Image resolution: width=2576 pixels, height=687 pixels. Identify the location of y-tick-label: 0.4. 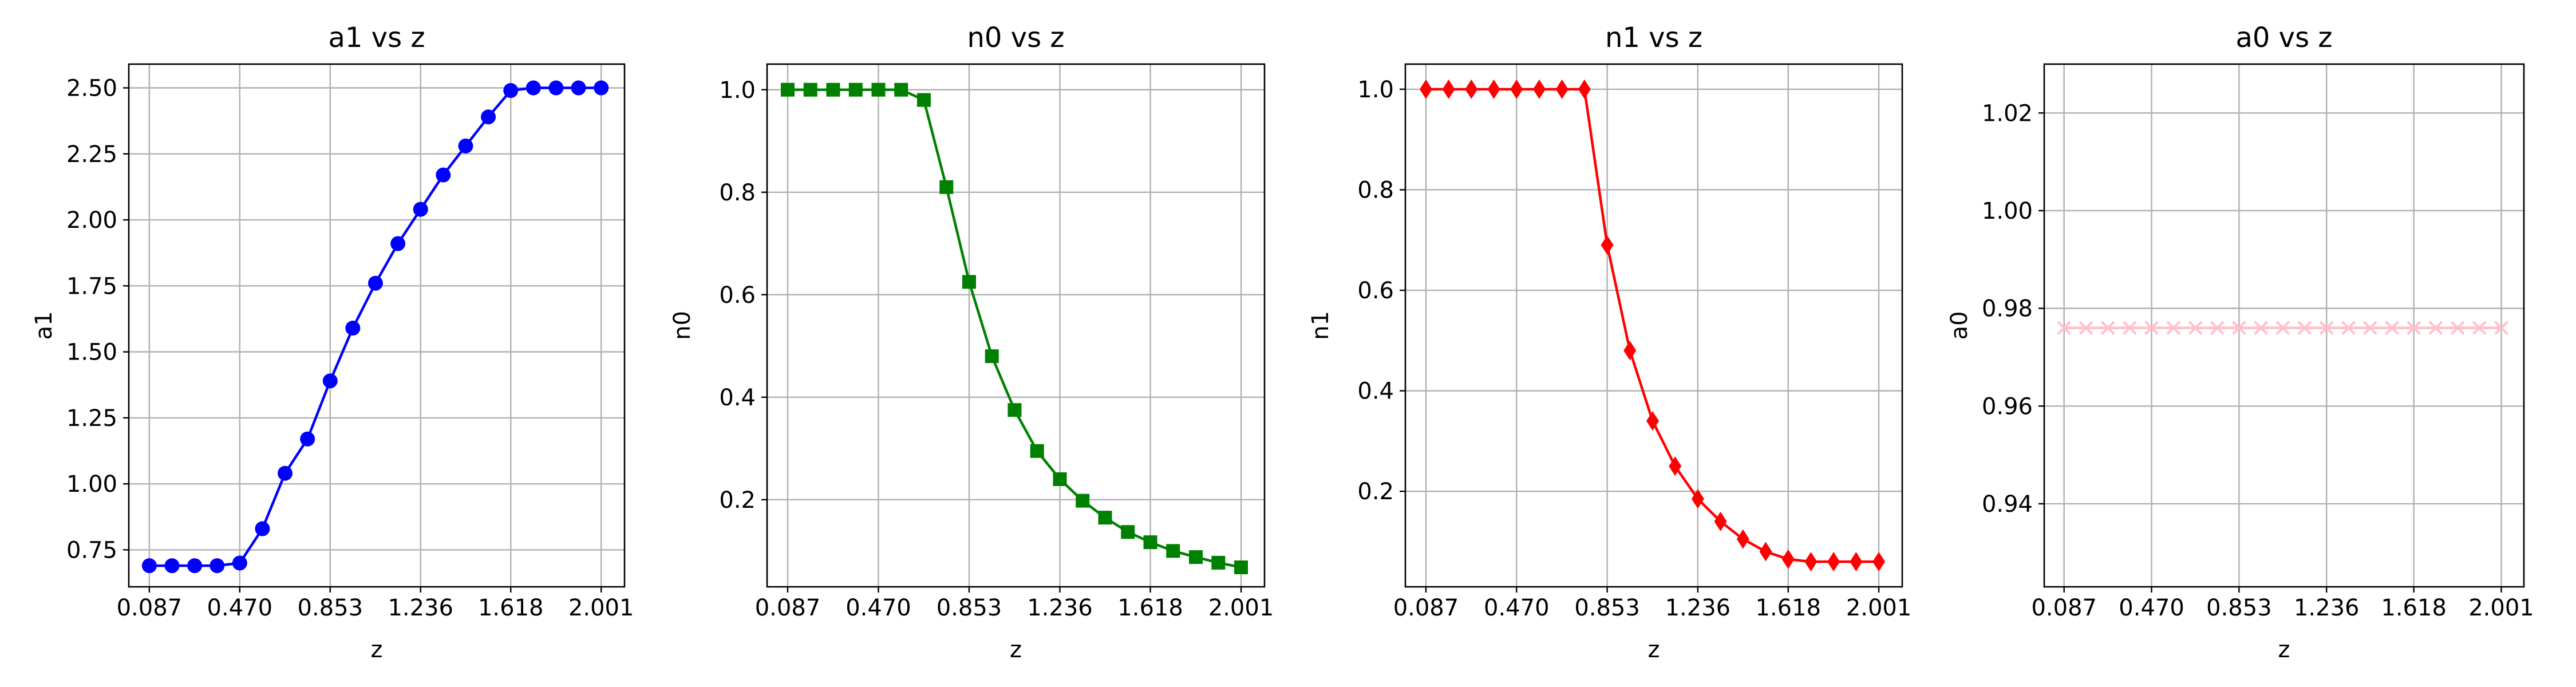
(737, 398).